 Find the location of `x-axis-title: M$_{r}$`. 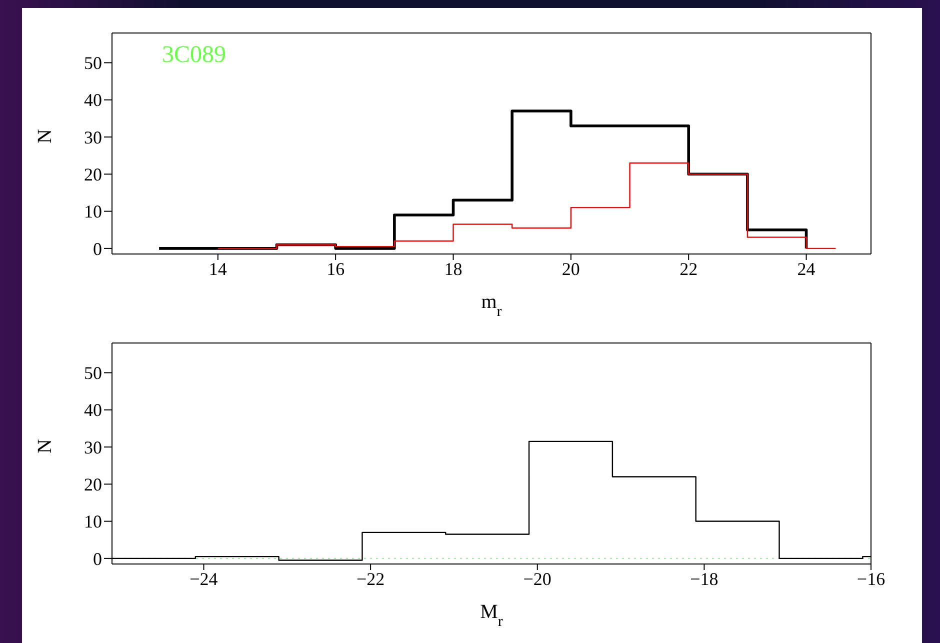

x-axis-title: M$_{r}$ is located at coordinates (491, 615).